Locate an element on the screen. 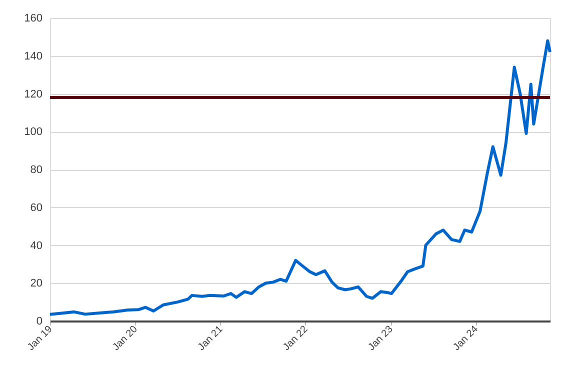  x-tick-label: Jan 22 is located at coordinates (296, 338).